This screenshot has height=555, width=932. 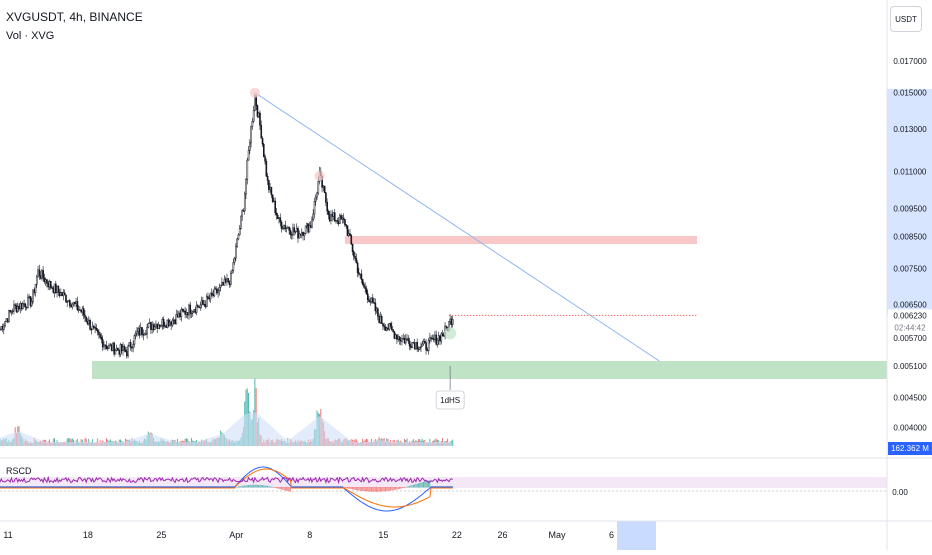 What do you see at coordinates (255, 412) in the screenshot?
I see `volume-bar` at bounding box center [255, 412].